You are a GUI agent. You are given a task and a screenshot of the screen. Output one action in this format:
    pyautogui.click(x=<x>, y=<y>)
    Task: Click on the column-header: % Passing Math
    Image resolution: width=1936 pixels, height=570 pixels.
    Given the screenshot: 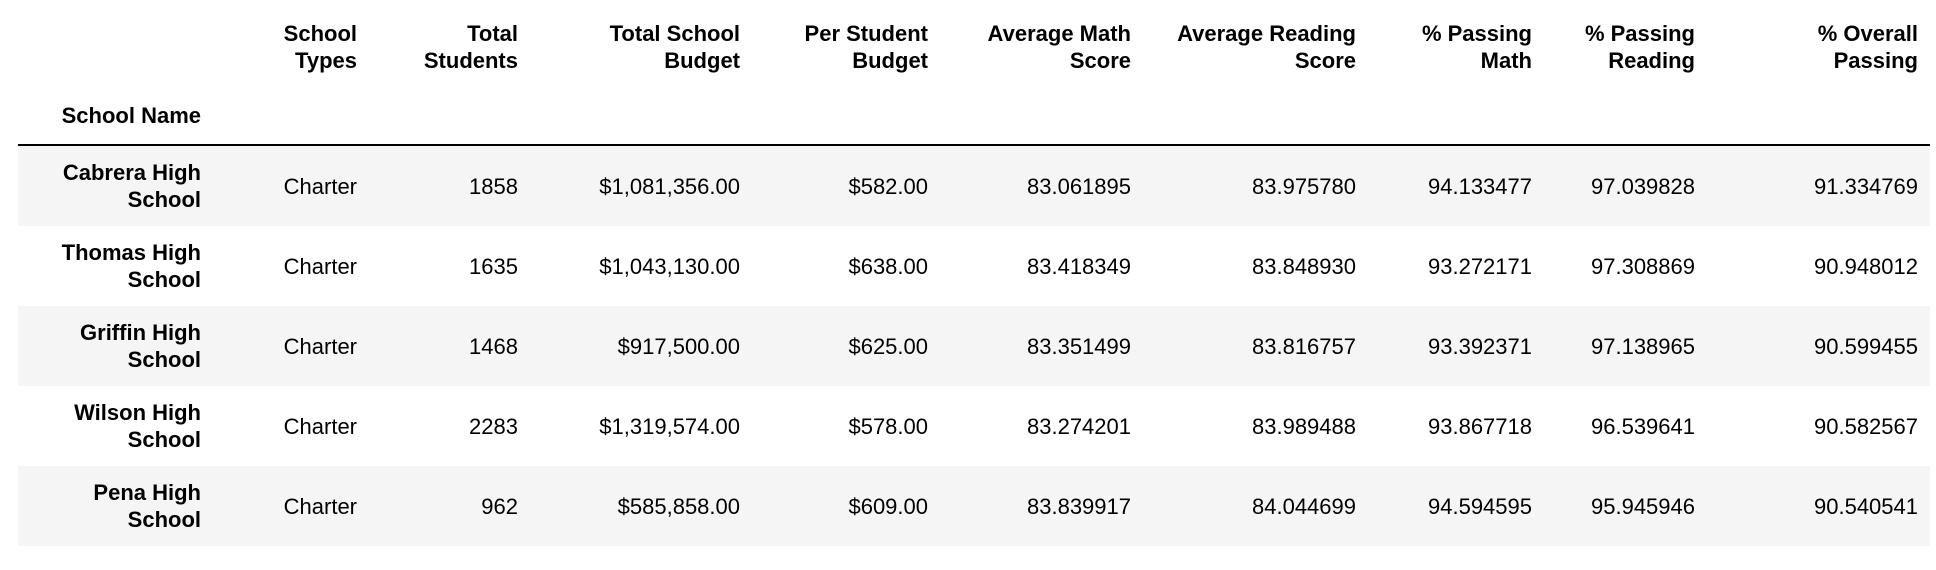 What is the action you would take?
    pyautogui.click(x=1476, y=47)
    